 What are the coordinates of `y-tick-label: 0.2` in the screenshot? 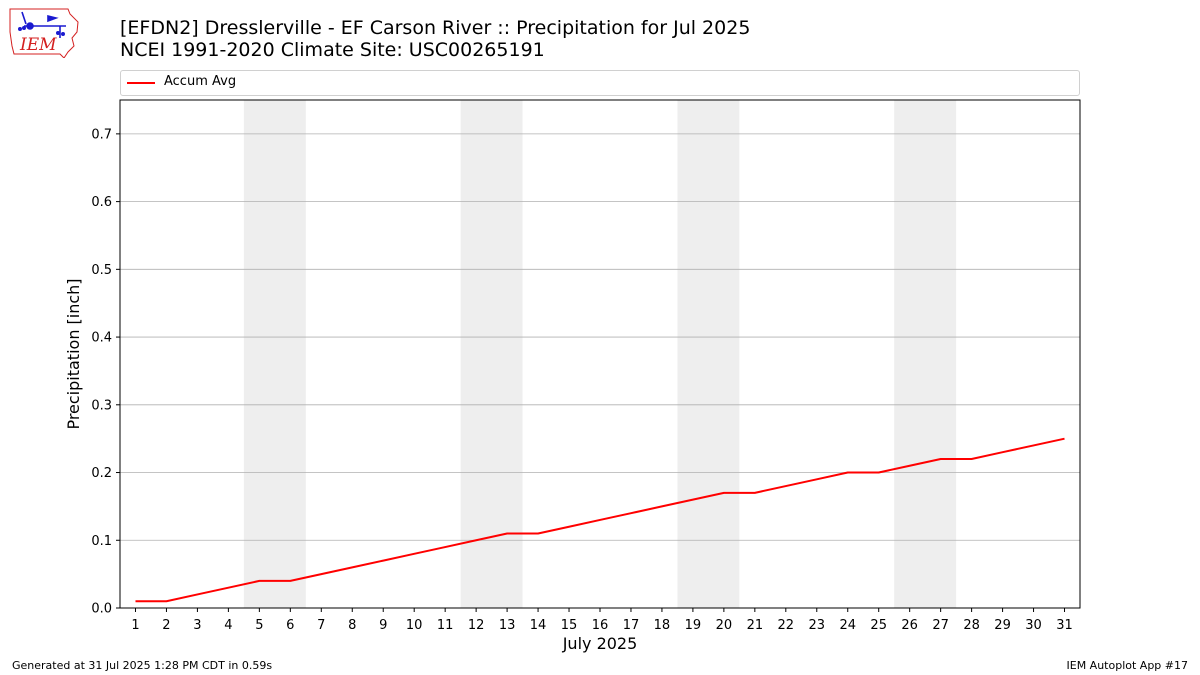 It's located at (101, 473).